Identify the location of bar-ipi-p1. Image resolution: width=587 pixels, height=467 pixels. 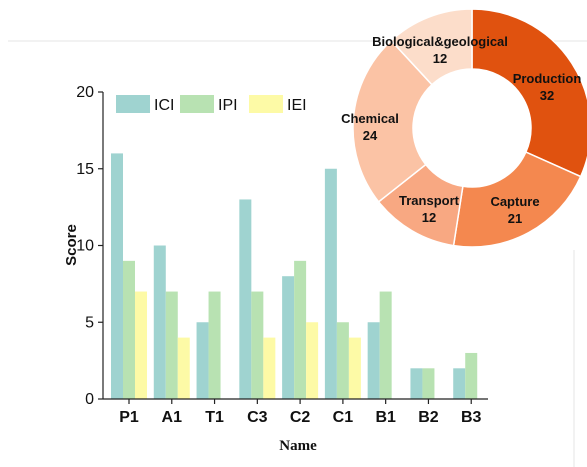
(129, 329).